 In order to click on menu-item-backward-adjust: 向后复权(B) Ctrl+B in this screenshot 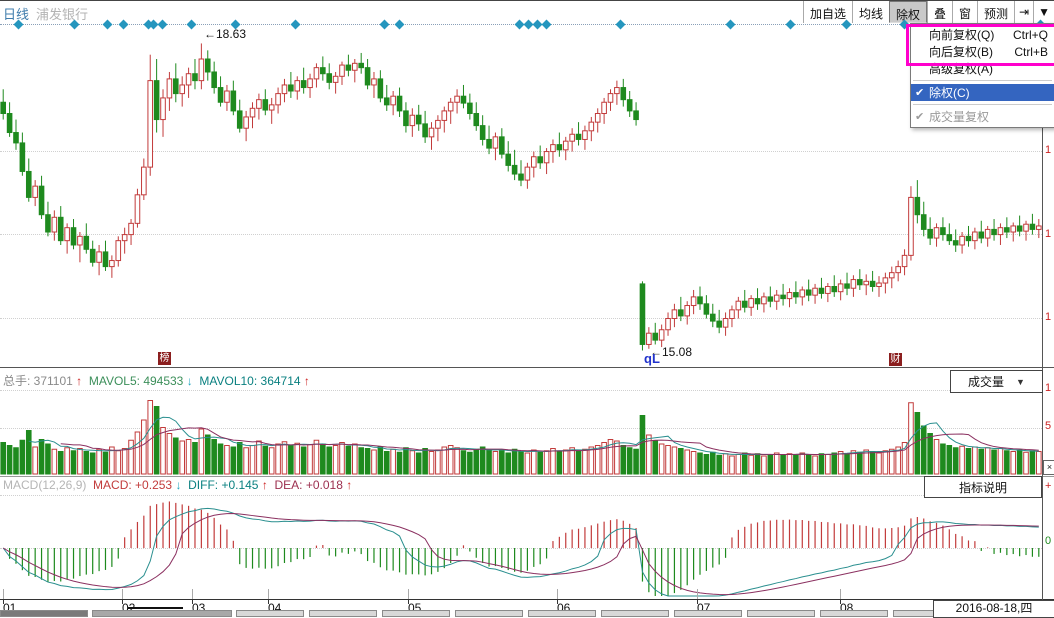, I will do `click(982, 51)`.